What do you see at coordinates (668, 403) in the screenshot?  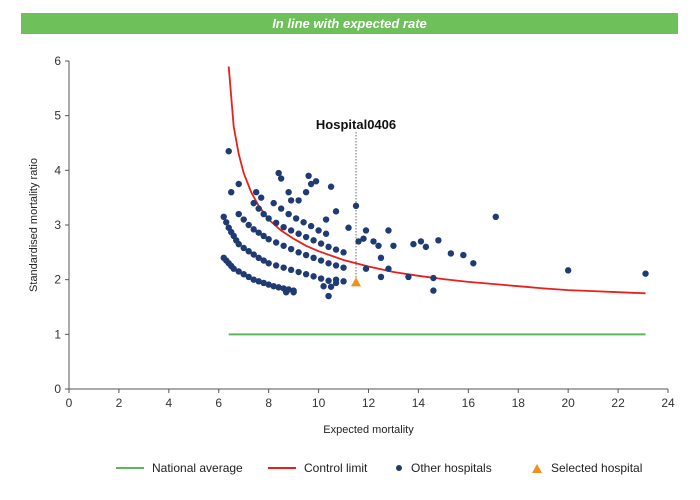 I see `x-tick-label: 24` at bounding box center [668, 403].